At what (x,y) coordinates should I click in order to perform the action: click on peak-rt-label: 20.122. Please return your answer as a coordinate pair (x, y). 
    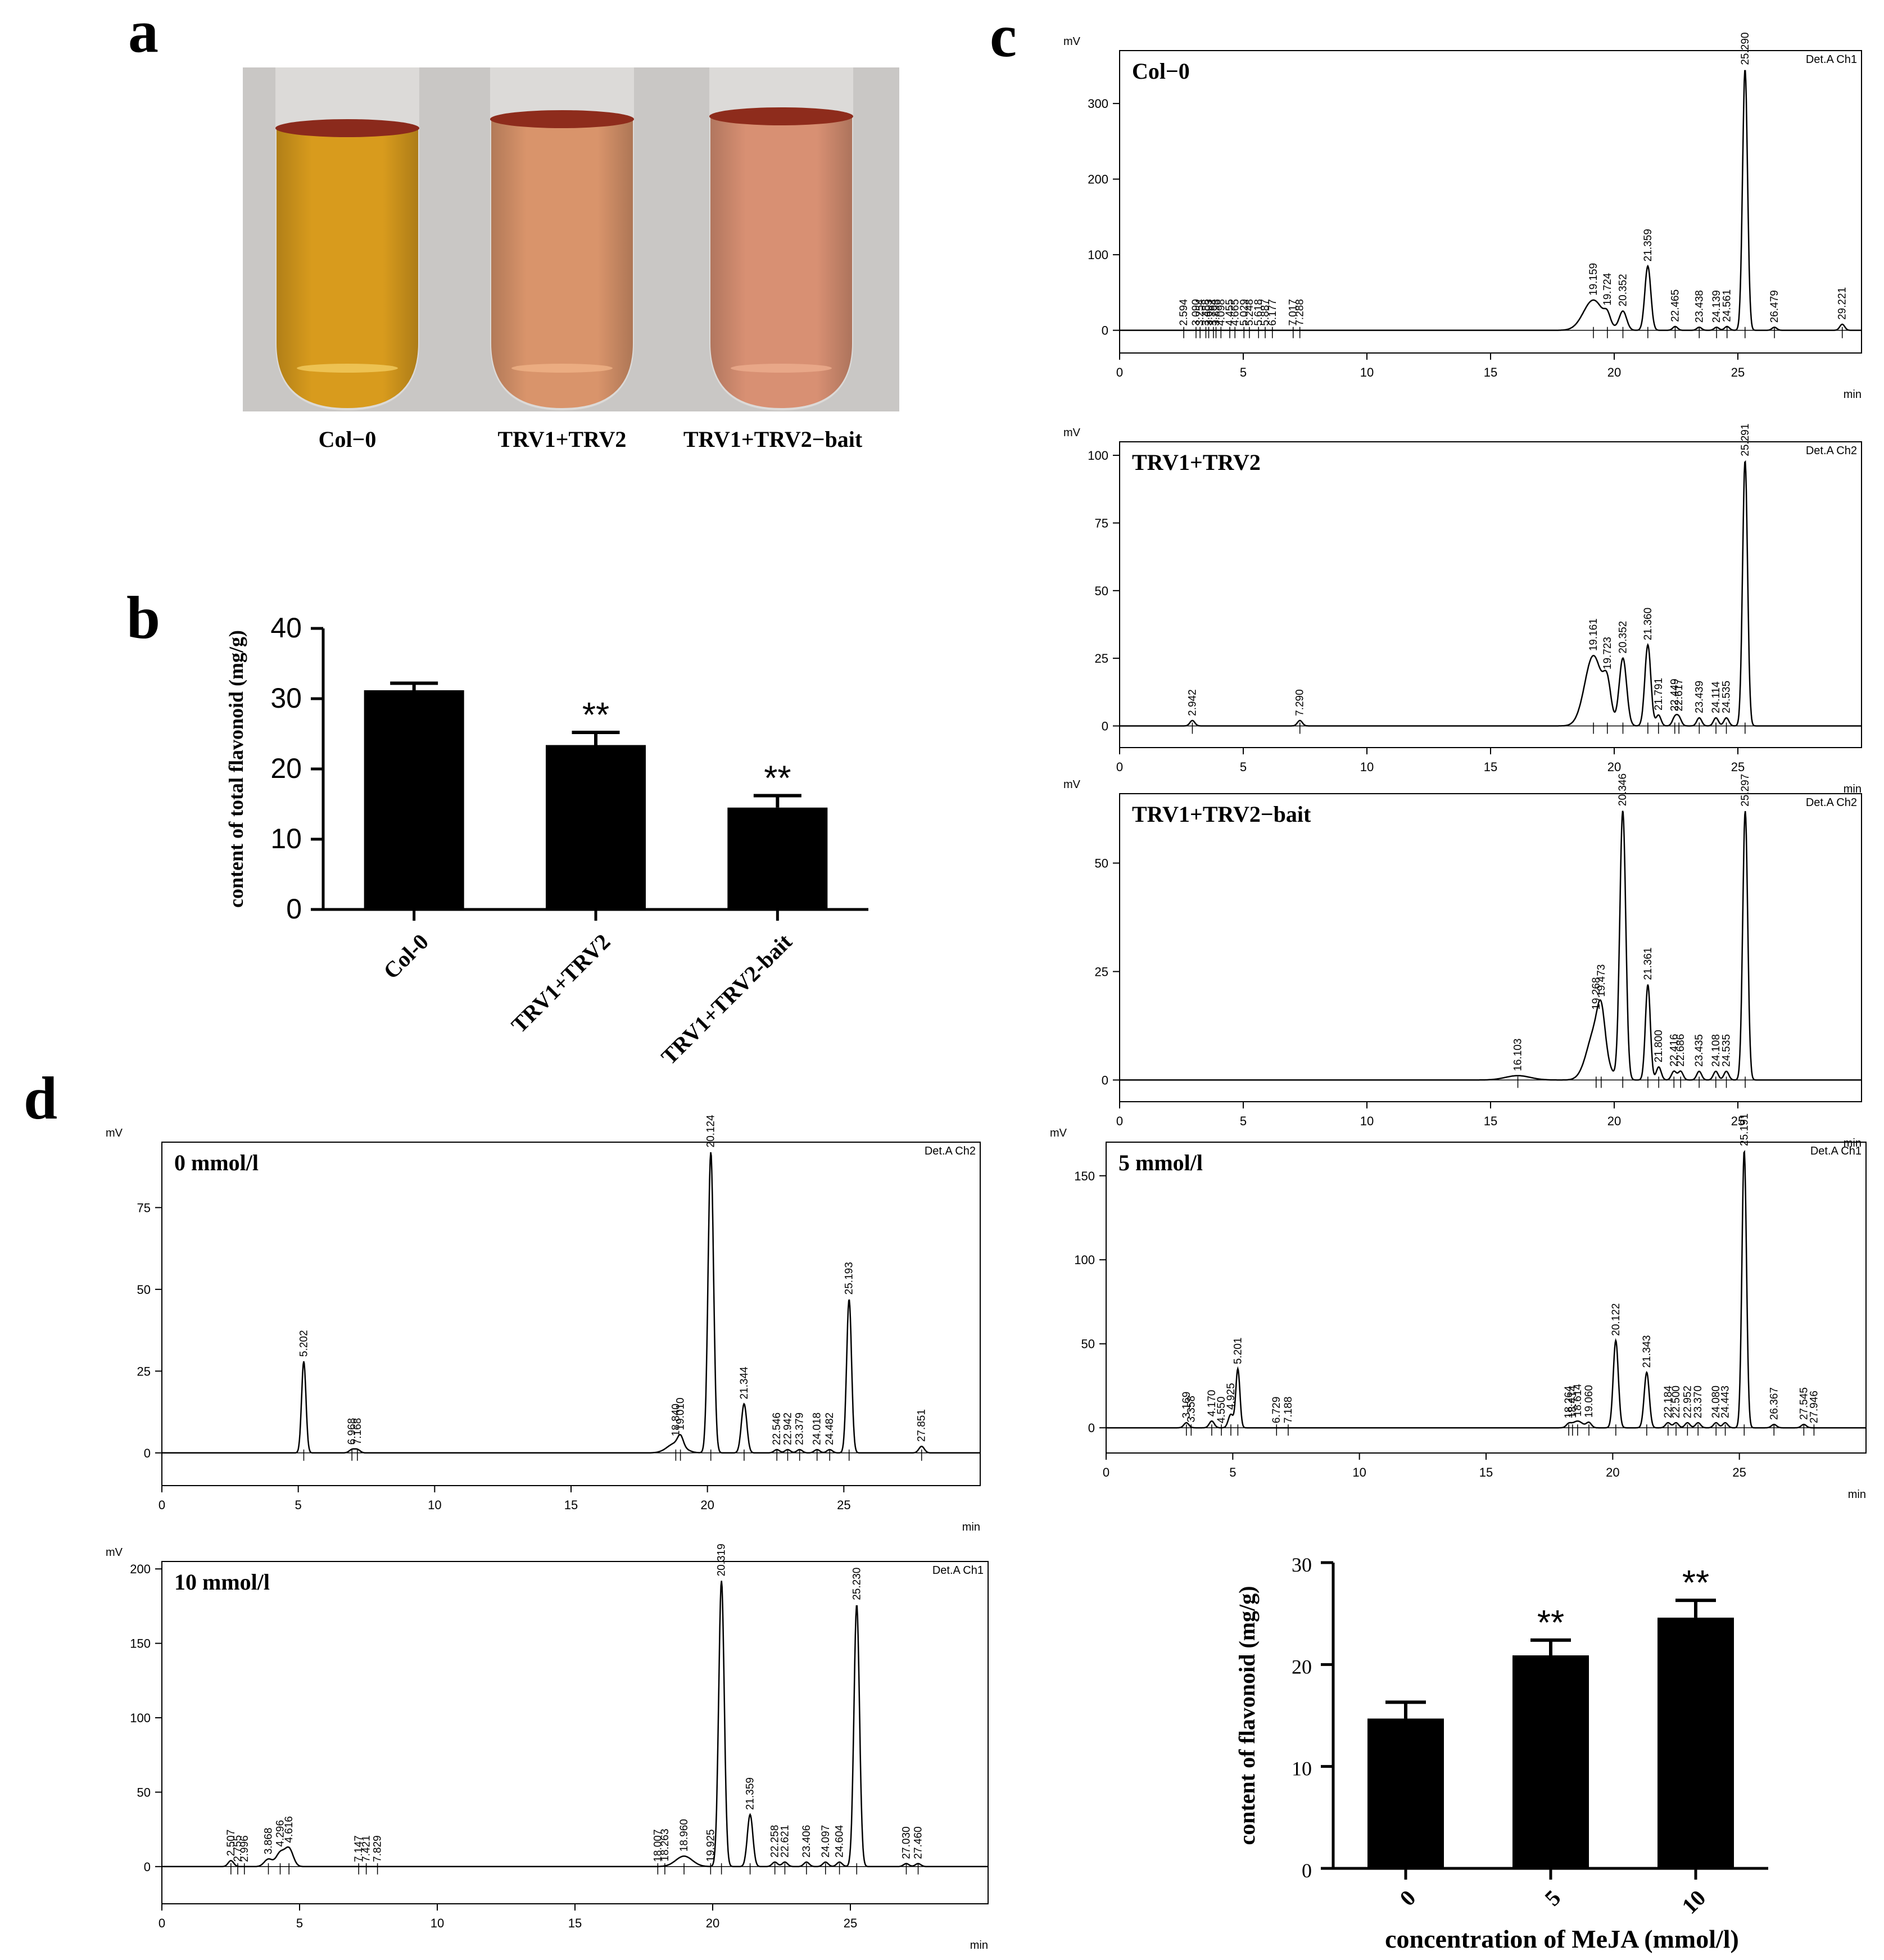
    Looking at the image, I should click on (1616, 1319).